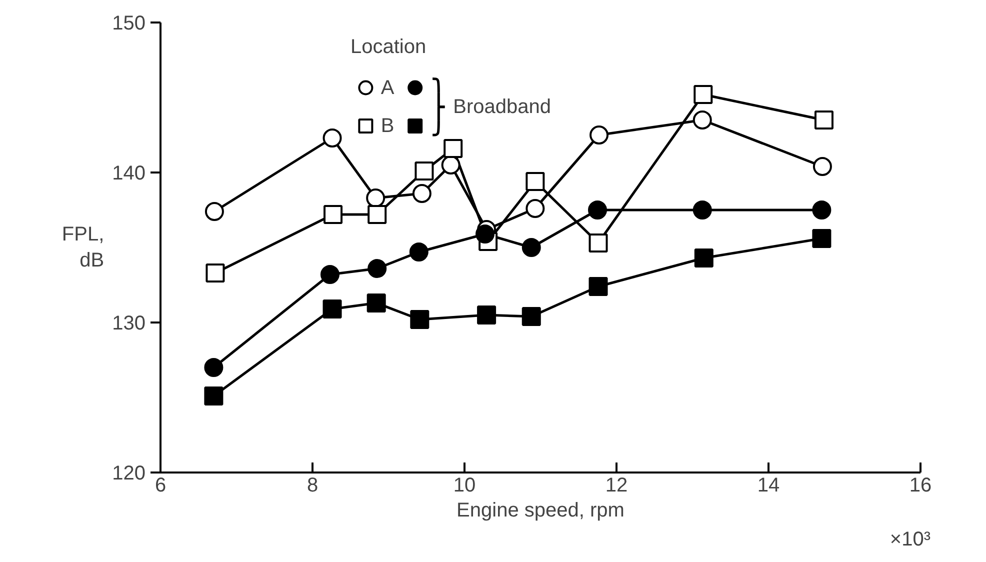 The image size is (986, 562). Describe the element at coordinates (388, 47) in the screenshot. I see `legend-title: Location` at that location.